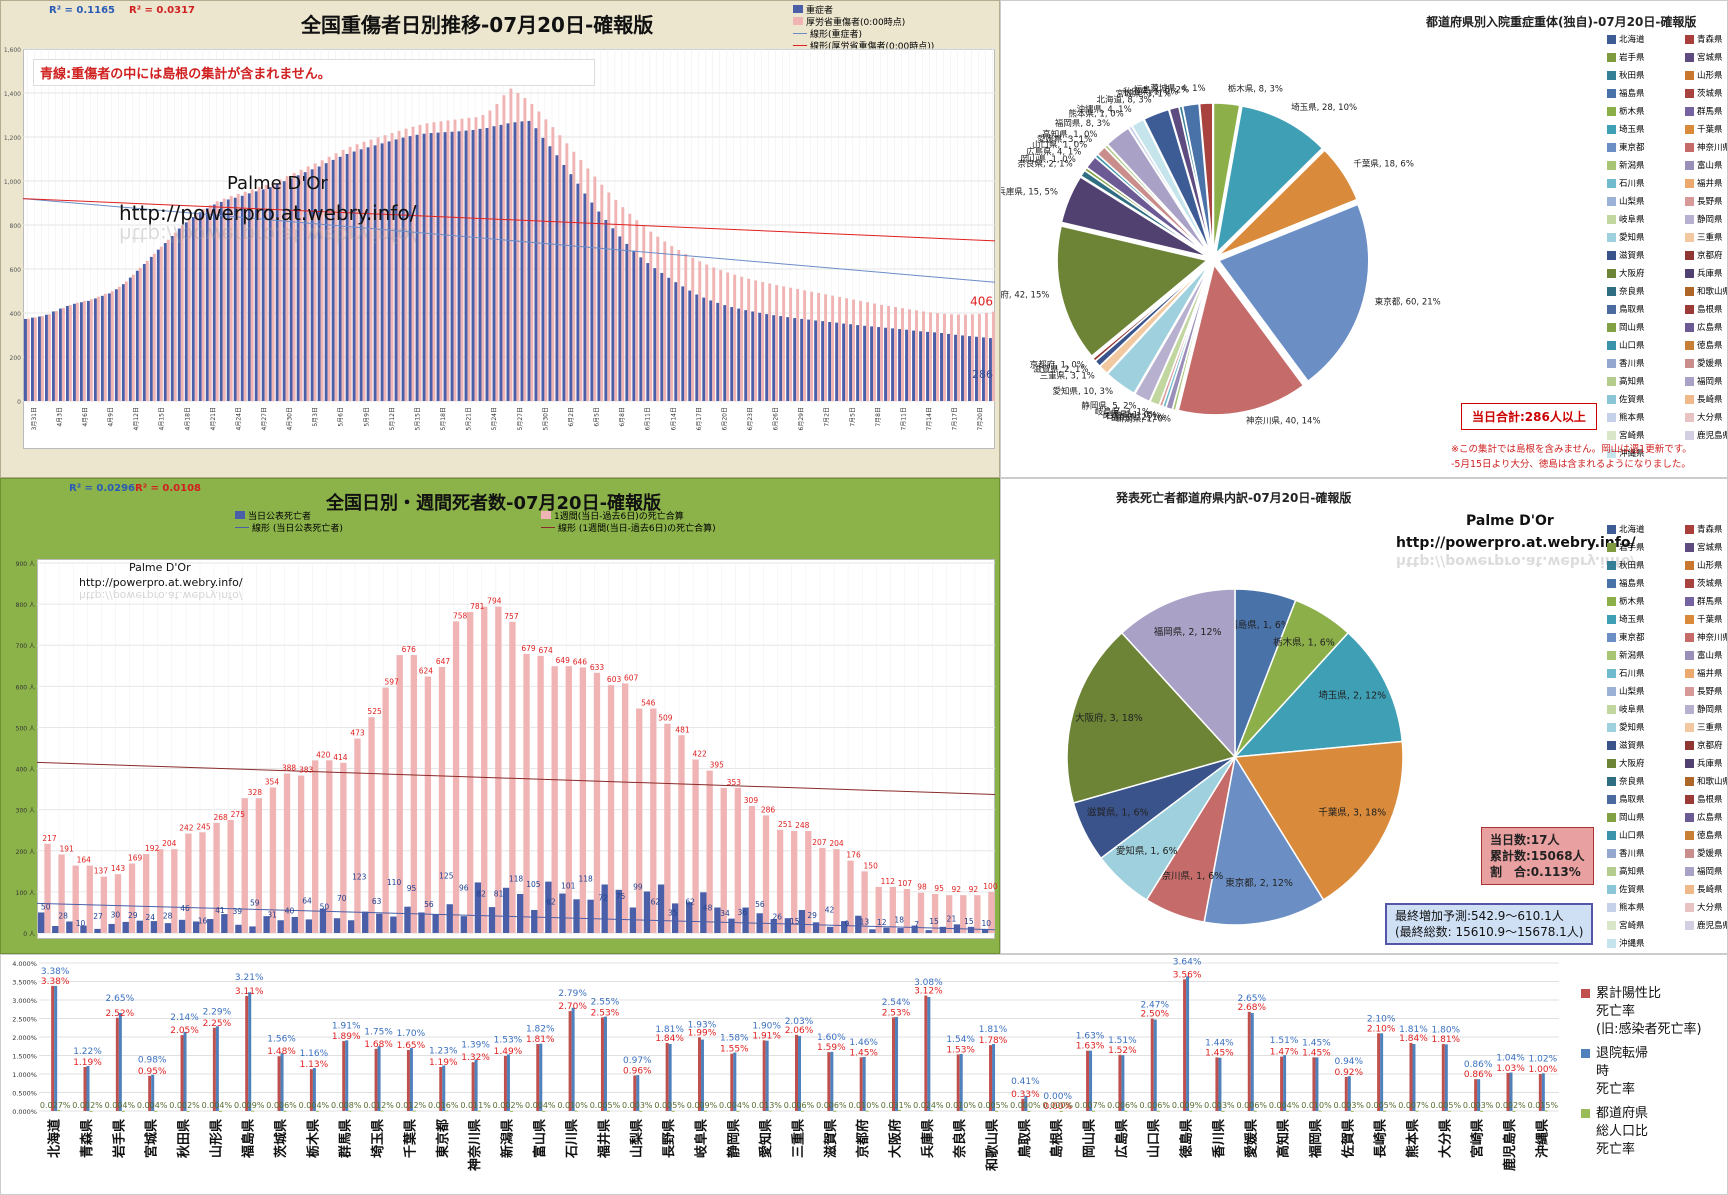 Image resolution: width=1728 pixels, height=1195 pixels. What do you see at coordinates (1057, 1097) in the screenshot?
I see `discharge-ratio-label: 0.00%` at bounding box center [1057, 1097].